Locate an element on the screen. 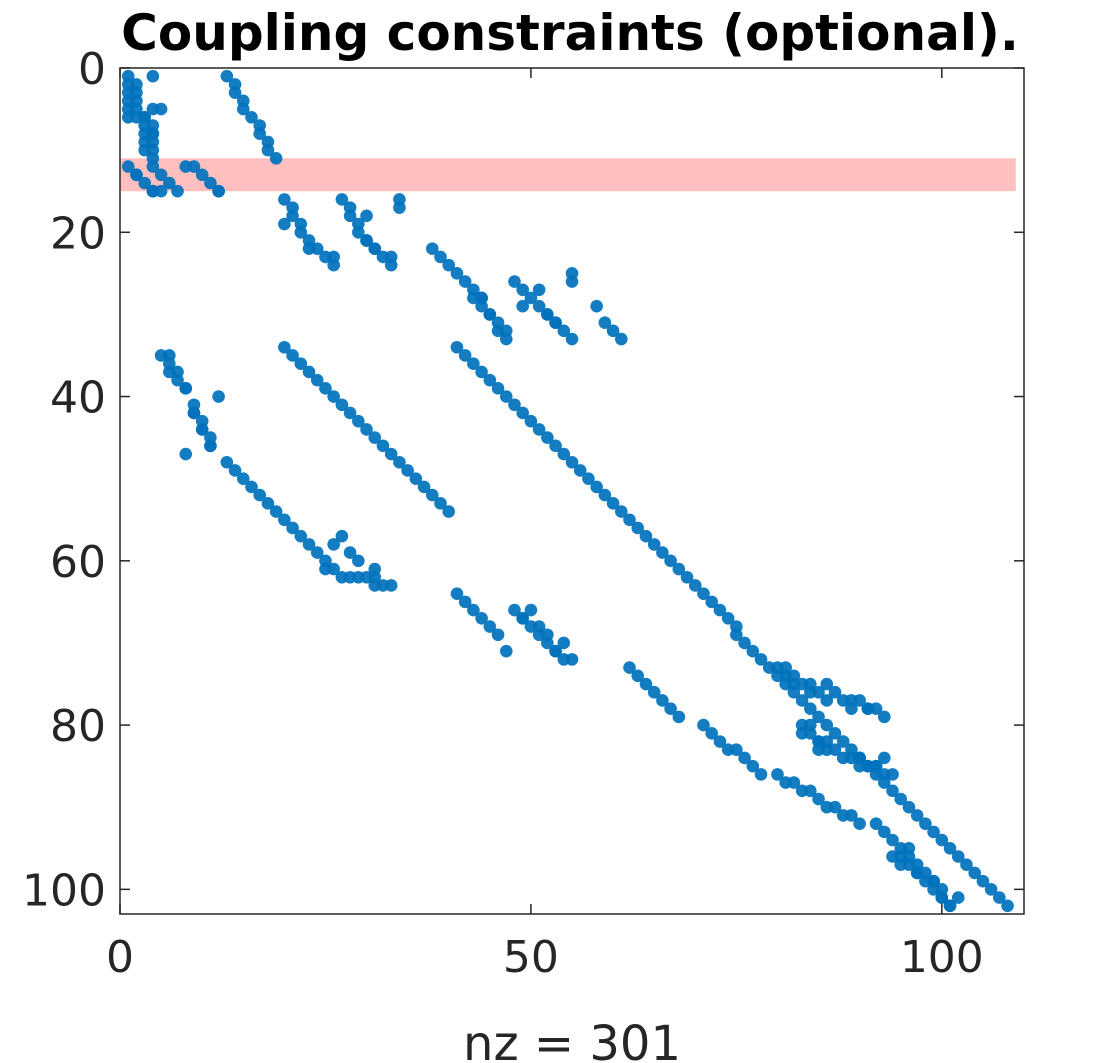 The height and width of the screenshot is (1063, 1117). highlight-layer is located at coordinates (568, 175).